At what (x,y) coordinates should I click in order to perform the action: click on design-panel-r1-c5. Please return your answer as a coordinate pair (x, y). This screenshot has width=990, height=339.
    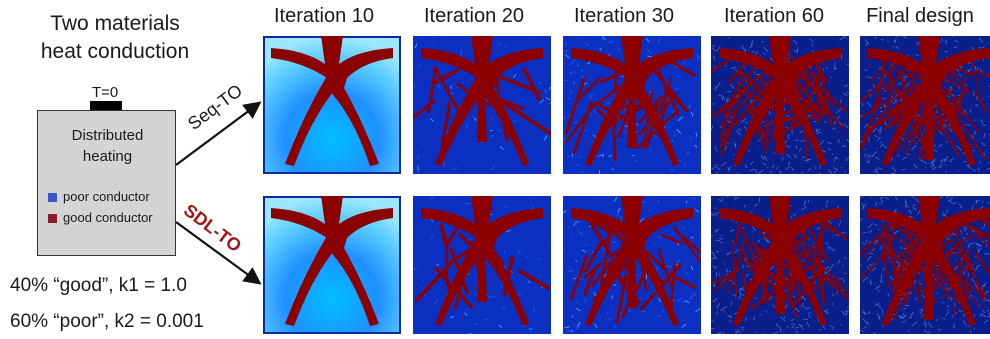
    Looking at the image, I should click on (925, 105).